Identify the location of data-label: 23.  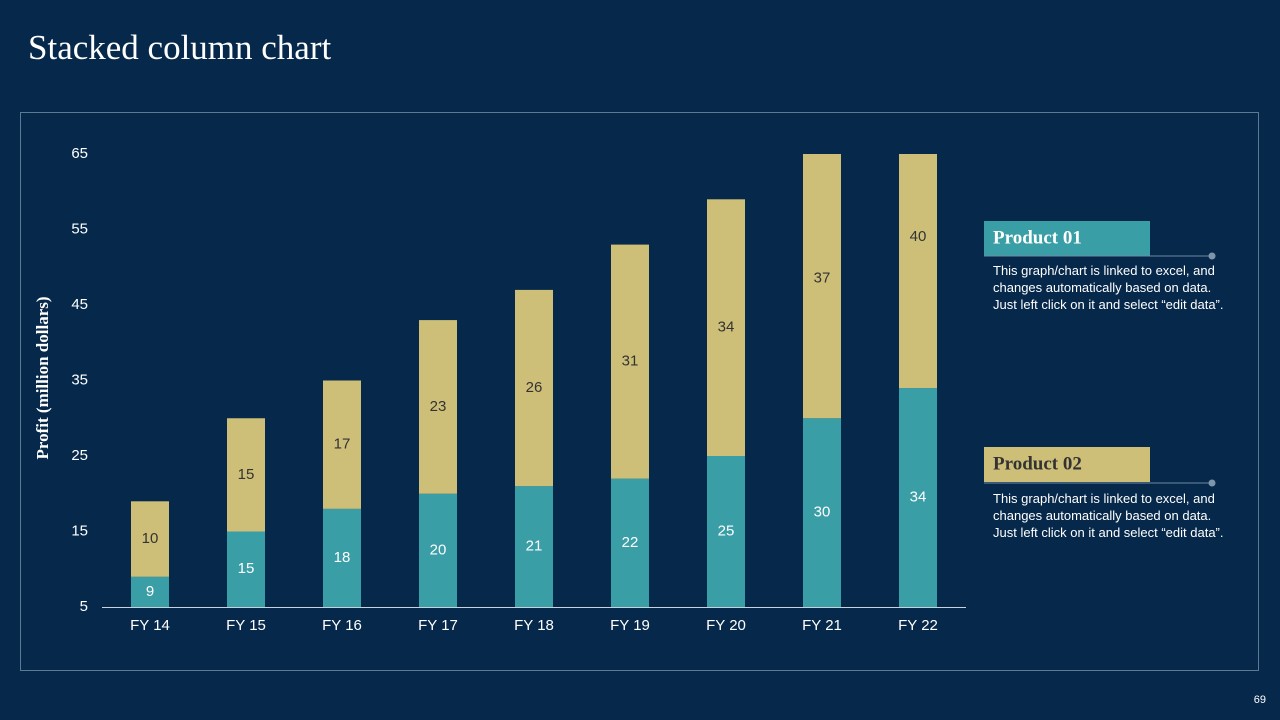
(438, 406).